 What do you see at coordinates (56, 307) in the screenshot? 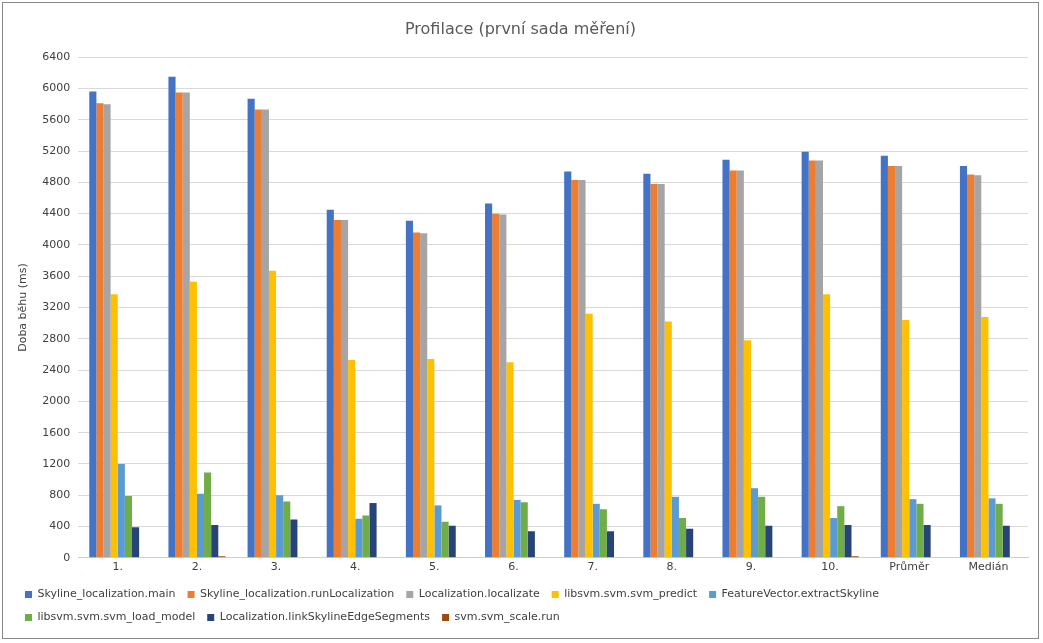
I see `y-tick-label: 3200` at bounding box center [56, 307].